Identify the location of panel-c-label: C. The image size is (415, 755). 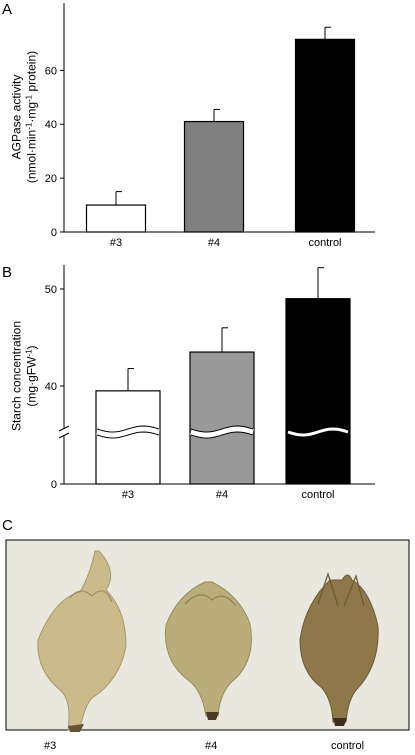
(7, 525).